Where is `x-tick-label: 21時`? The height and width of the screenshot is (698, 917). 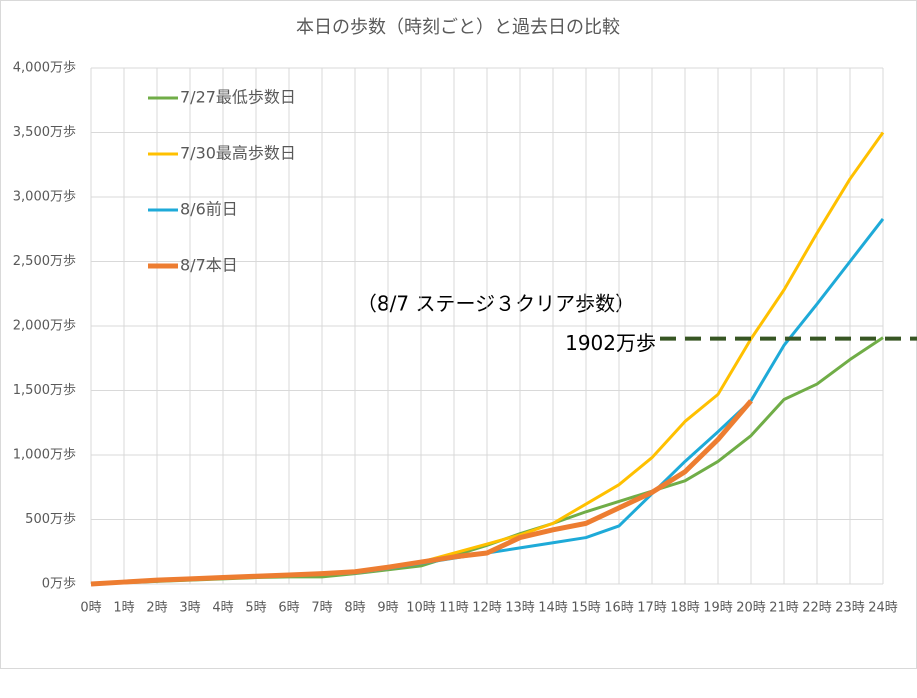
x-tick-label: 21時 is located at coordinates (784, 608).